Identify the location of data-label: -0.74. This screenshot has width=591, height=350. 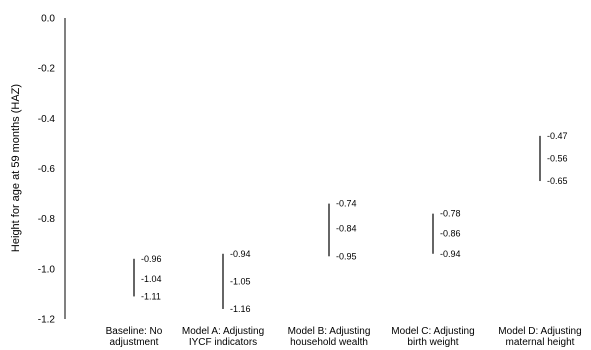
(346, 204).